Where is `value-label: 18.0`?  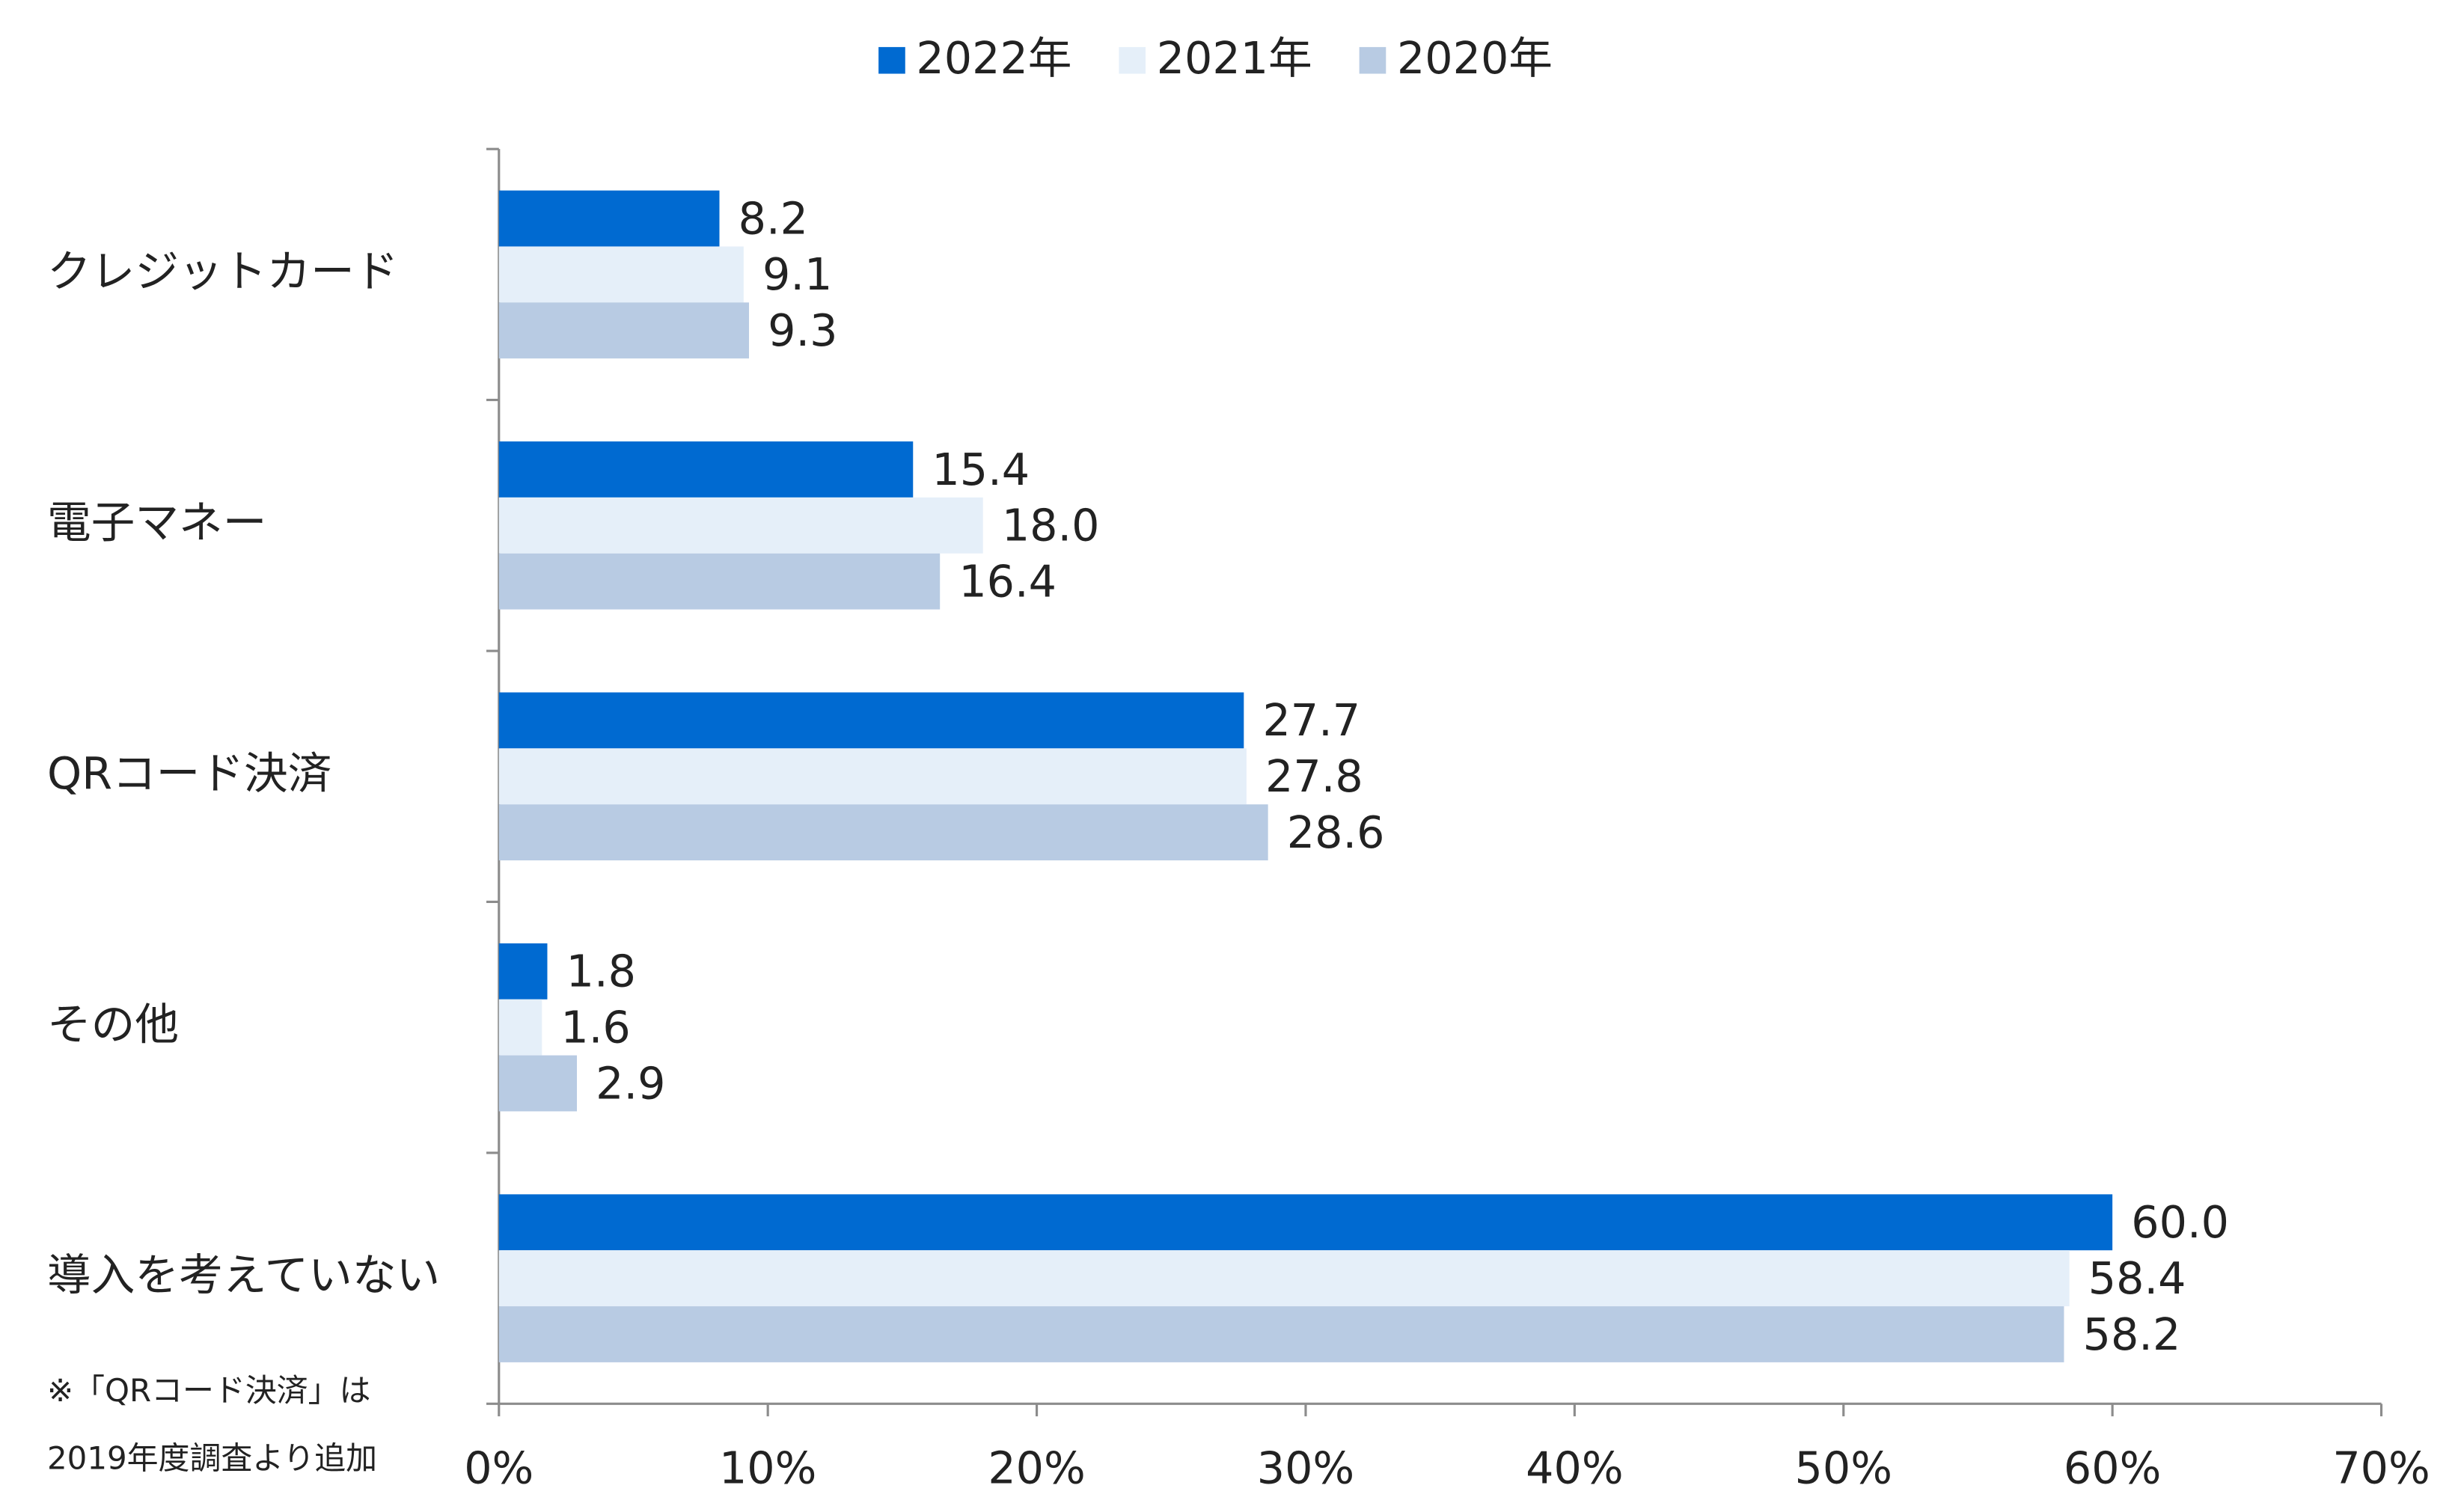 value-label: 18.0 is located at coordinates (1051, 526).